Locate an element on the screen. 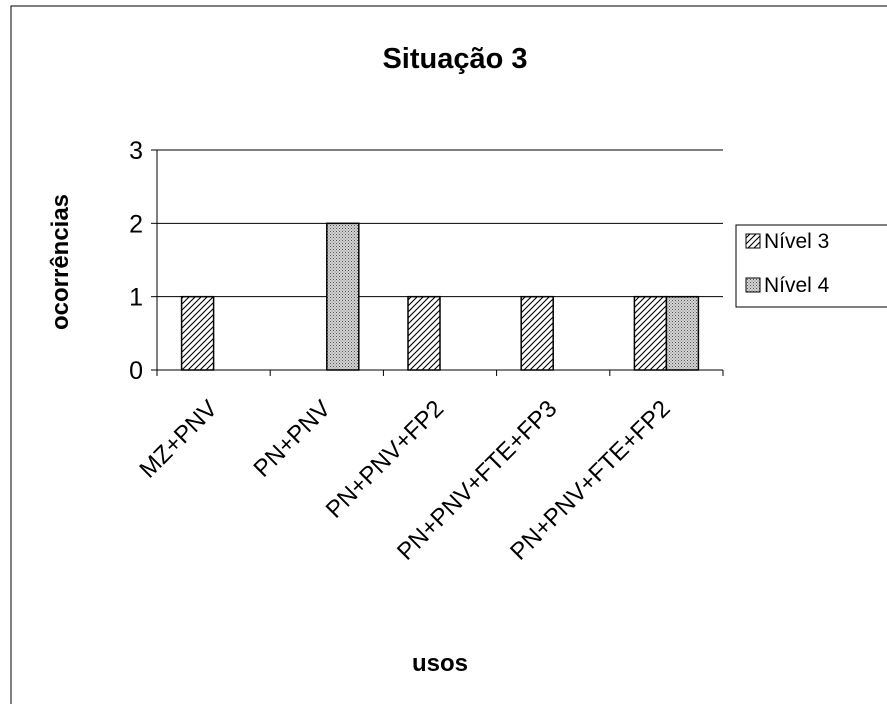  y-tick-label: 1 is located at coordinates (136, 298).